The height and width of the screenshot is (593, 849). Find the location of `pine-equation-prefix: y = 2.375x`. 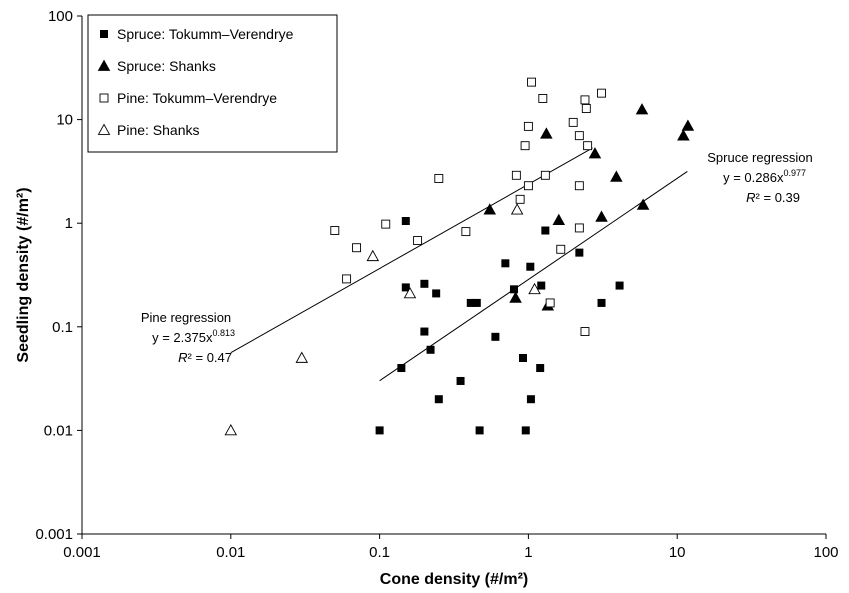

pine-equation-prefix: y = 2.375x is located at coordinates (182, 337).